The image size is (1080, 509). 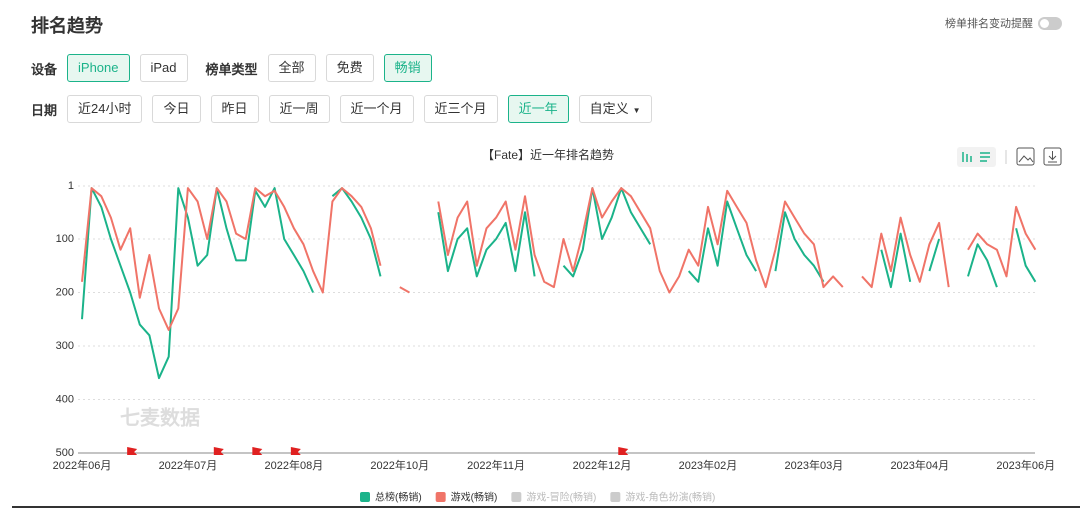 What do you see at coordinates (71, 186) in the screenshot?
I see `y-tick-label: 1` at bounding box center [71, 186].